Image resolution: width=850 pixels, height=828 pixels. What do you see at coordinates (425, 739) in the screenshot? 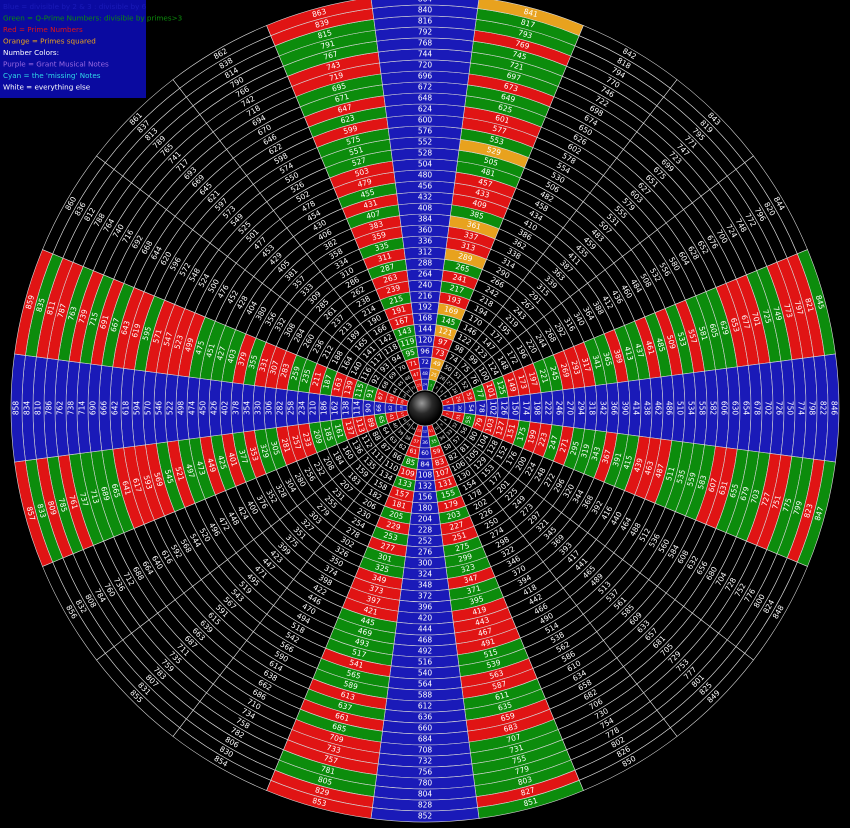
I see `cell-number: 684` at bounding box center [425, 739].